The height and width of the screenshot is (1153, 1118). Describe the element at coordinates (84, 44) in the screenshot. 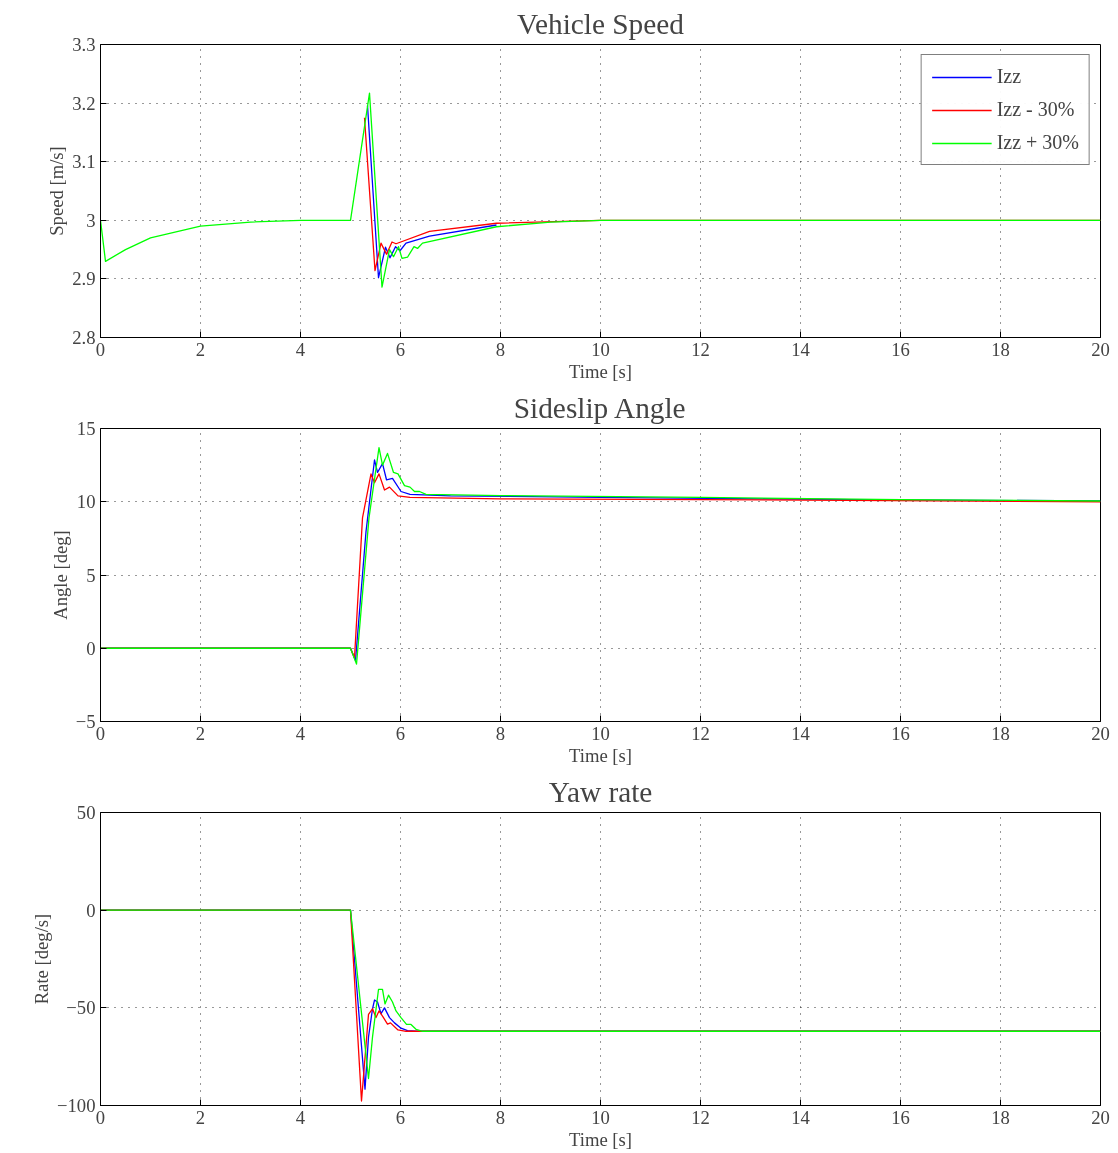

I see `y-tick-label: 3.3` at that location.